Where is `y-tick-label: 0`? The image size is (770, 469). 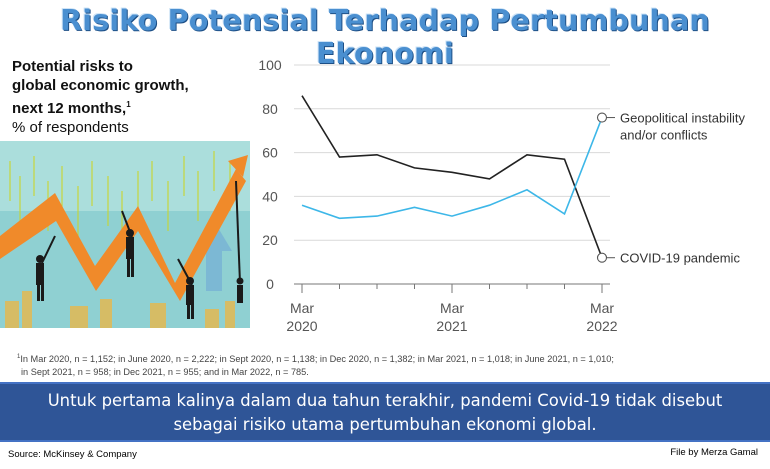
y-tick-label: 0 is located at coordinates (270, 284).